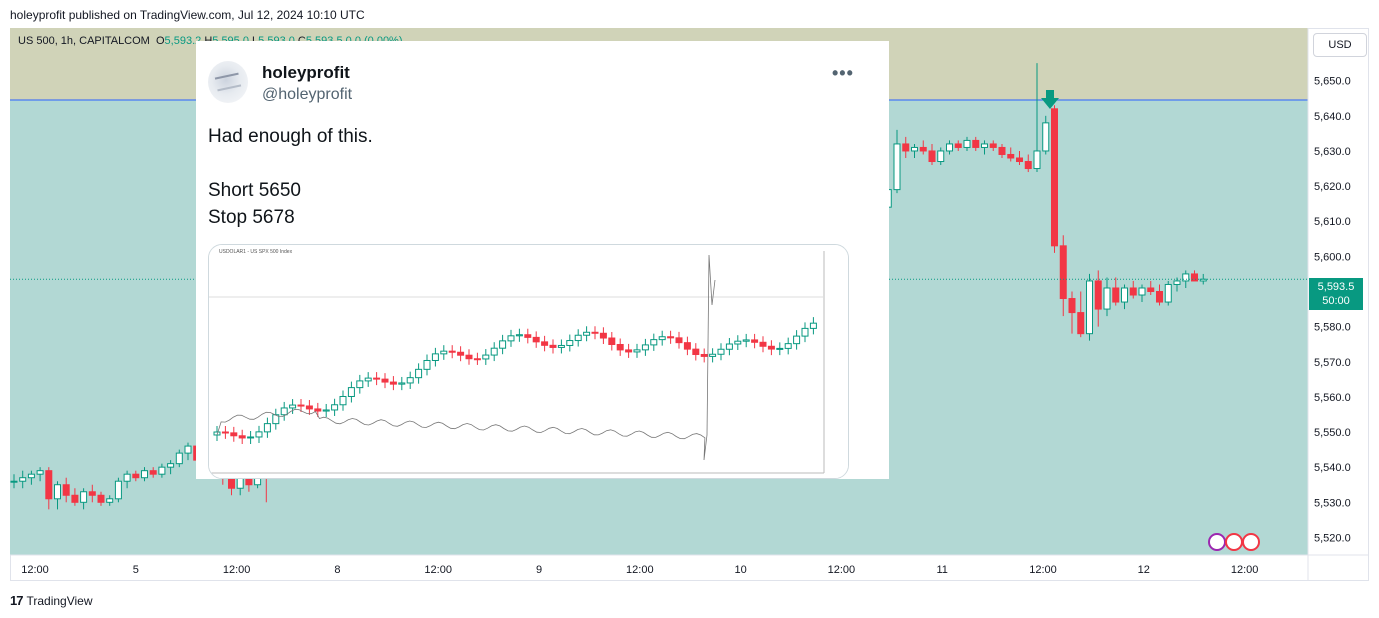 The image size is (1379, 618). Describe the element at coordinates (136, 570) in the screenshot. I see `x-tick-label: 5` at that location.